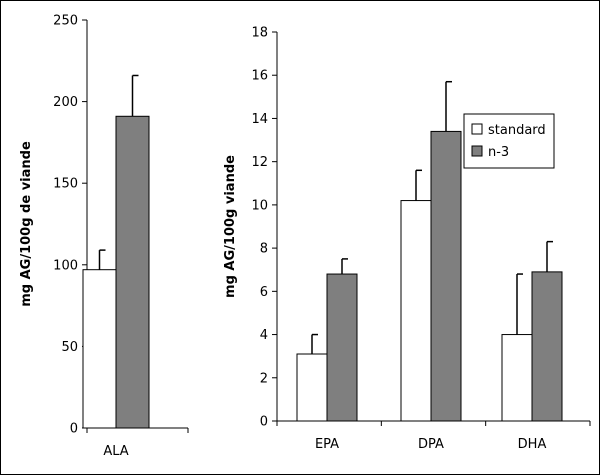 This screenshot has height=475, width=600. Describe the element at coordinates (259, 162) in the screenshot. I see `y-tick-label-1: 12` at that location.